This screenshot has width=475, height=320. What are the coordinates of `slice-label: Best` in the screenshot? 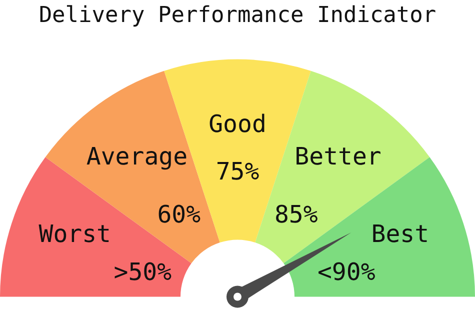 It's located at (400, 234).